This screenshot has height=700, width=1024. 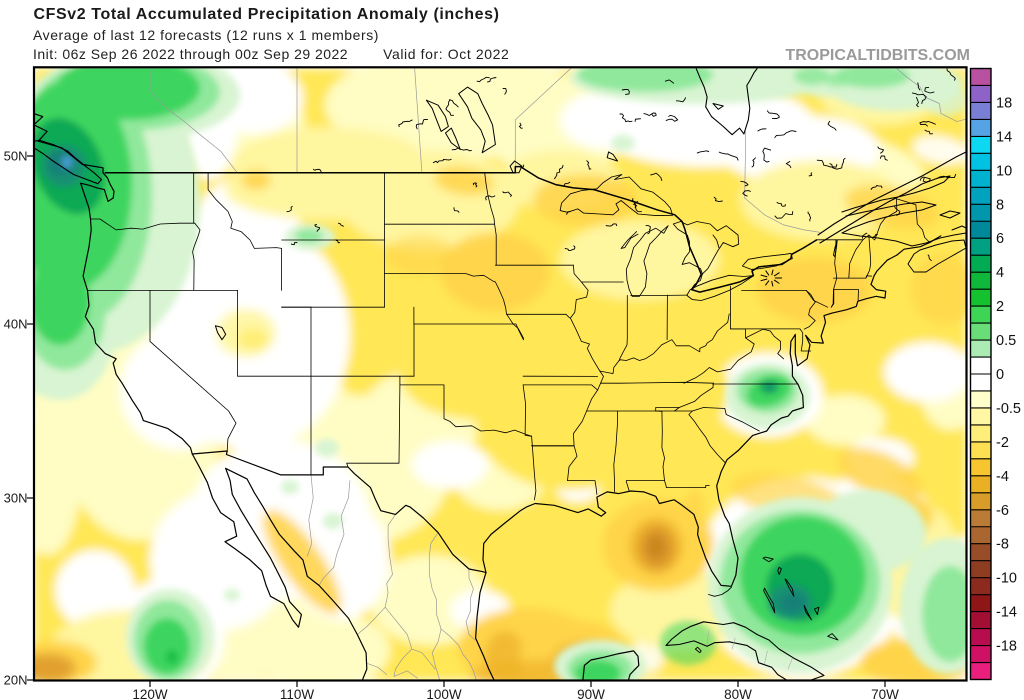 What do you see at coordinates (1006, 341) in the screenshot?
I see `svg-text: 0.5` at bounding box center [1006, 341].